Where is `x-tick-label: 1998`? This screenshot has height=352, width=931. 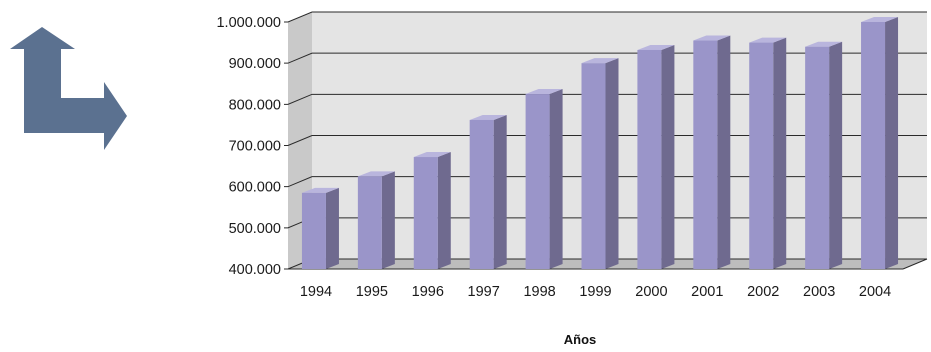 x-tick-label: 1998 is located at coordinates (539, 292).